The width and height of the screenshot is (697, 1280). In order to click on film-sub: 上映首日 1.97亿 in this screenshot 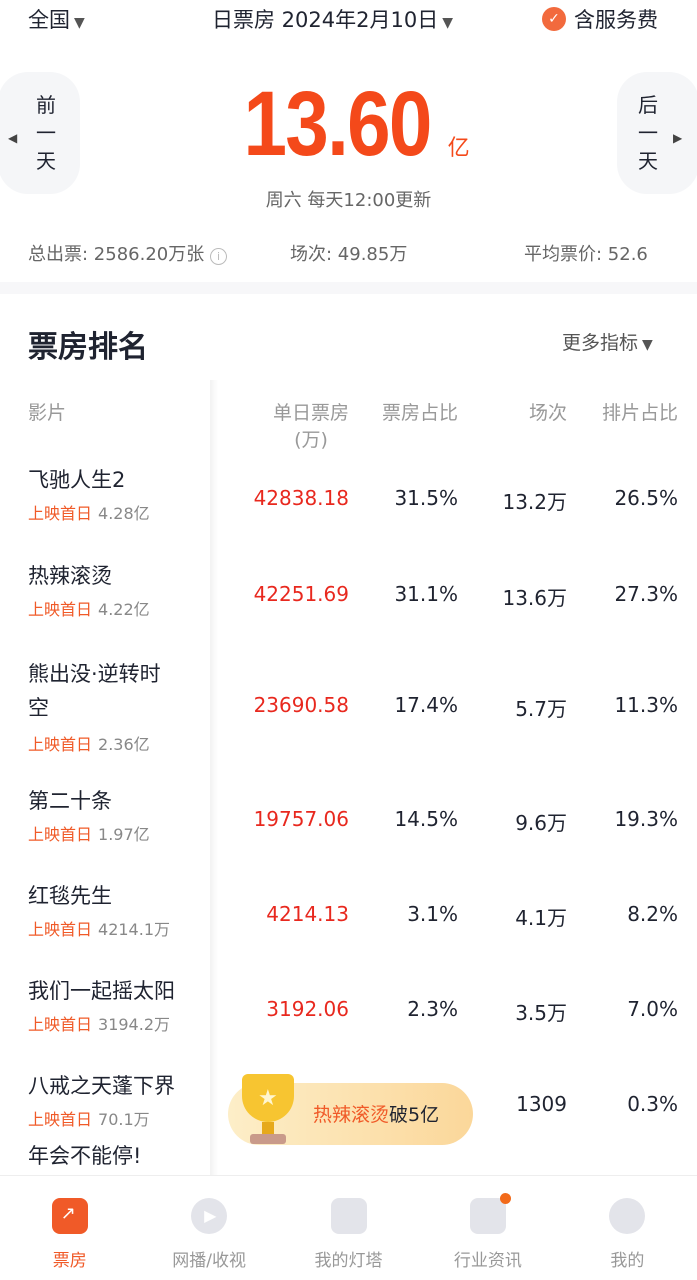, I will do `click(89, 833)`.